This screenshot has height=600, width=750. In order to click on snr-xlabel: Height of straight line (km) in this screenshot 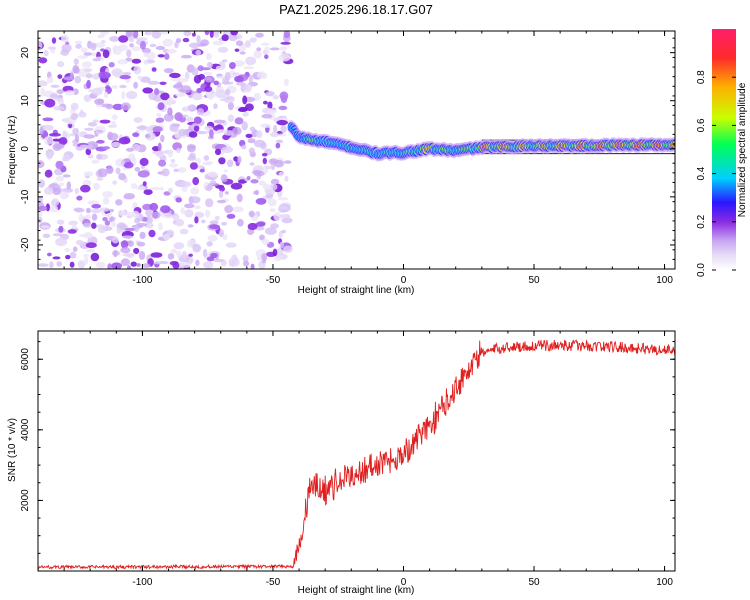, I will do `click(356, 590)`.